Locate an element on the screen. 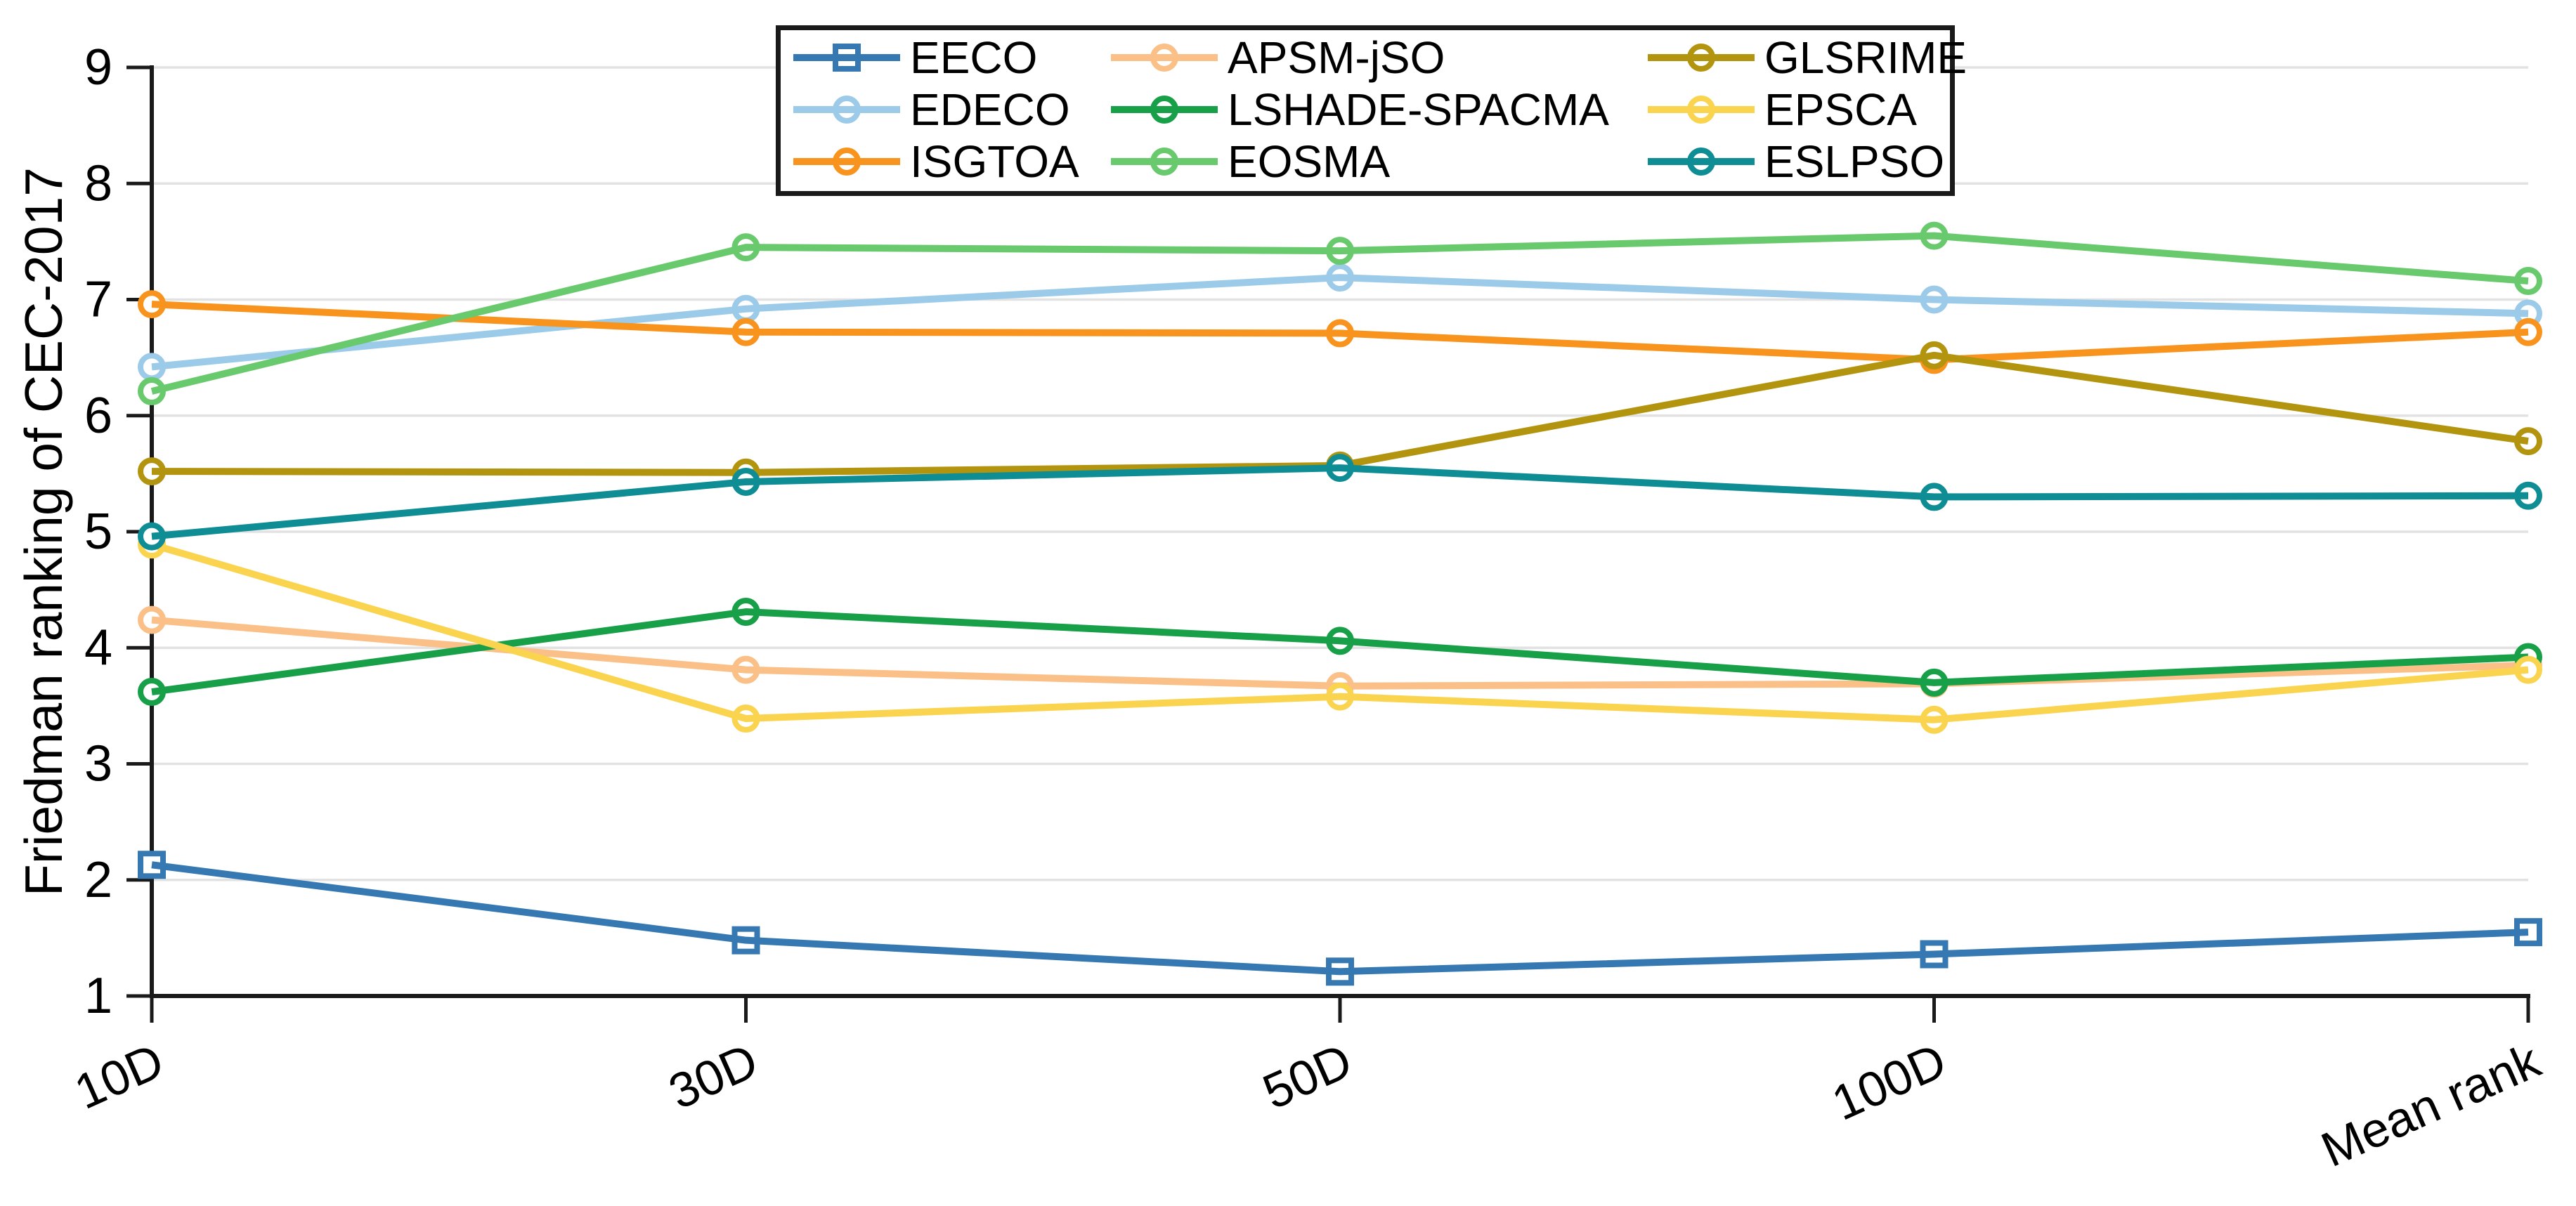 This screenshot has height=1206, width=2576. legend-item-glsrime: GLSRIME is located at coordinates (1807, 58).